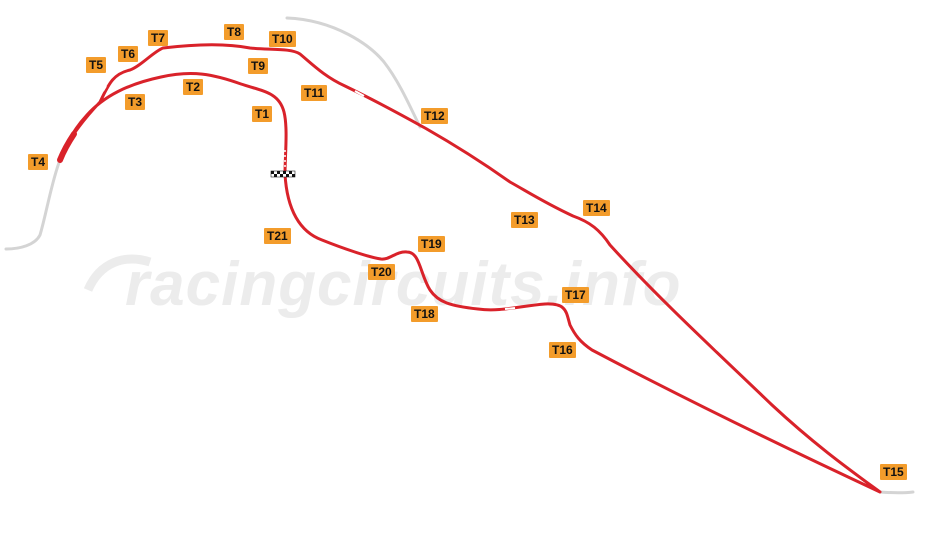  I want to click on turn-label-t16: T16, so click(562, 350).